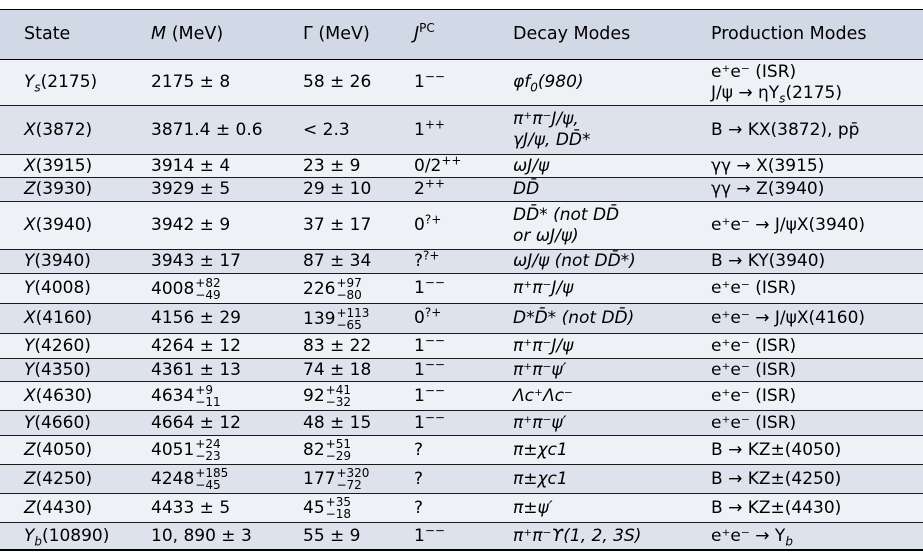 The height and width of the screenshot is (559, 923). Describe the element at coordinates (531, 165) in the screenshot. I see `decay-line: ωJ/ψ` at that location.